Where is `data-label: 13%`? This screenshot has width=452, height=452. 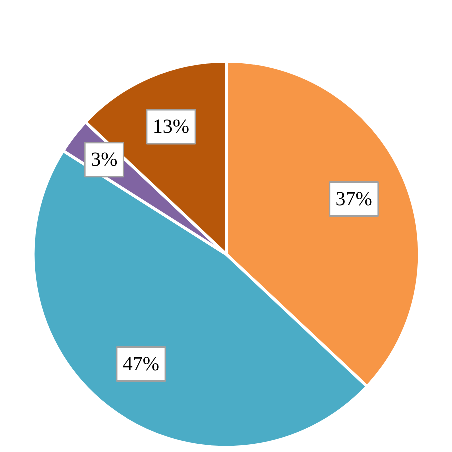 data-label: 13% is located at coordinates (171, 127).